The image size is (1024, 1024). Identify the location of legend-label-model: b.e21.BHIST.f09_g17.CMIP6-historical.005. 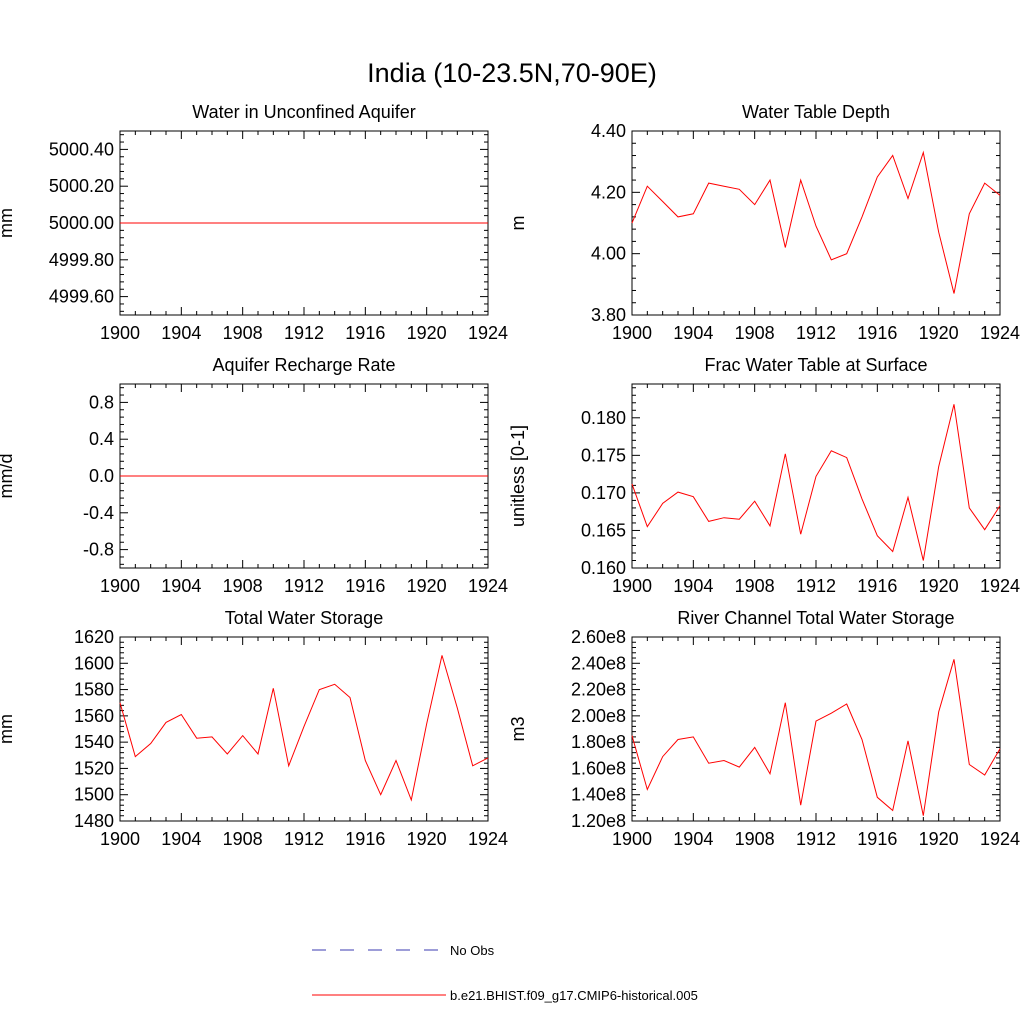
(574, 995).